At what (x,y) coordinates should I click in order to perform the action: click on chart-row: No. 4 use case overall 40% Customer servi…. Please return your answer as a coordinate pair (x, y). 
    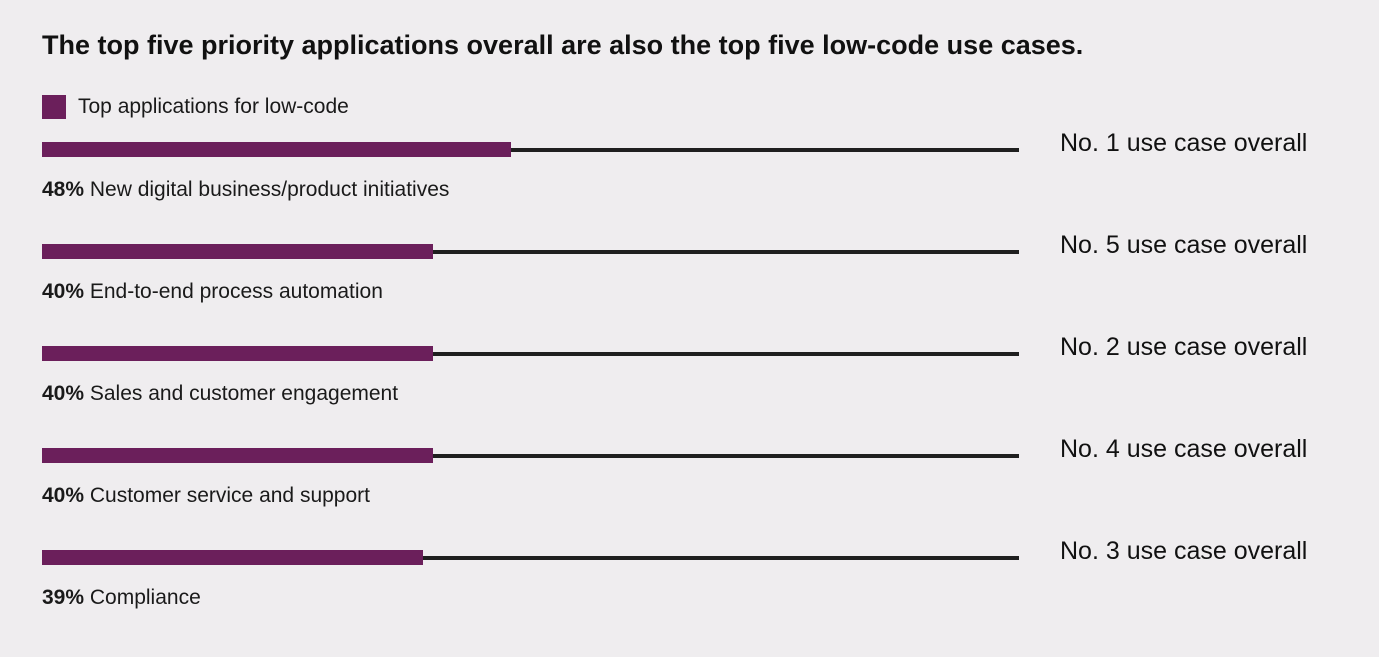
    Looking at the image, I should click on (689, 481).